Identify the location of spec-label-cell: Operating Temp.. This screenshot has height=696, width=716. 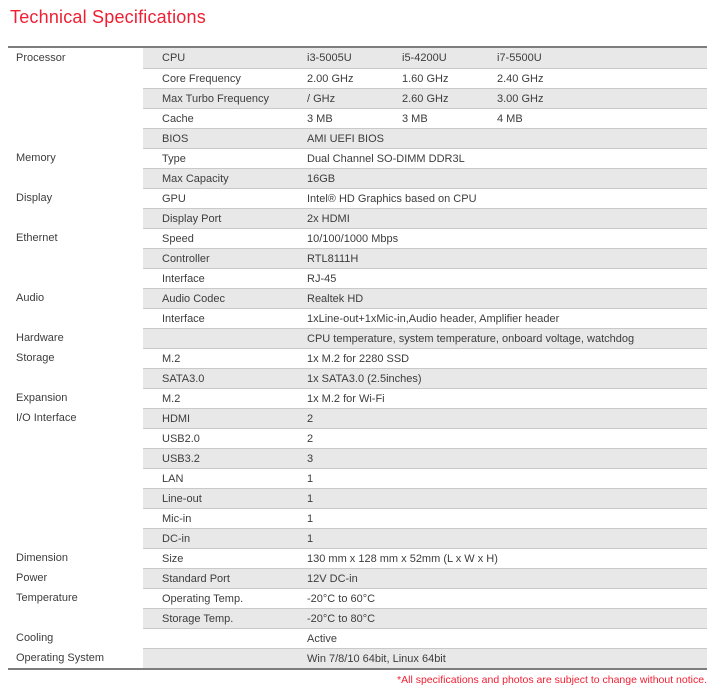
(203, 599).